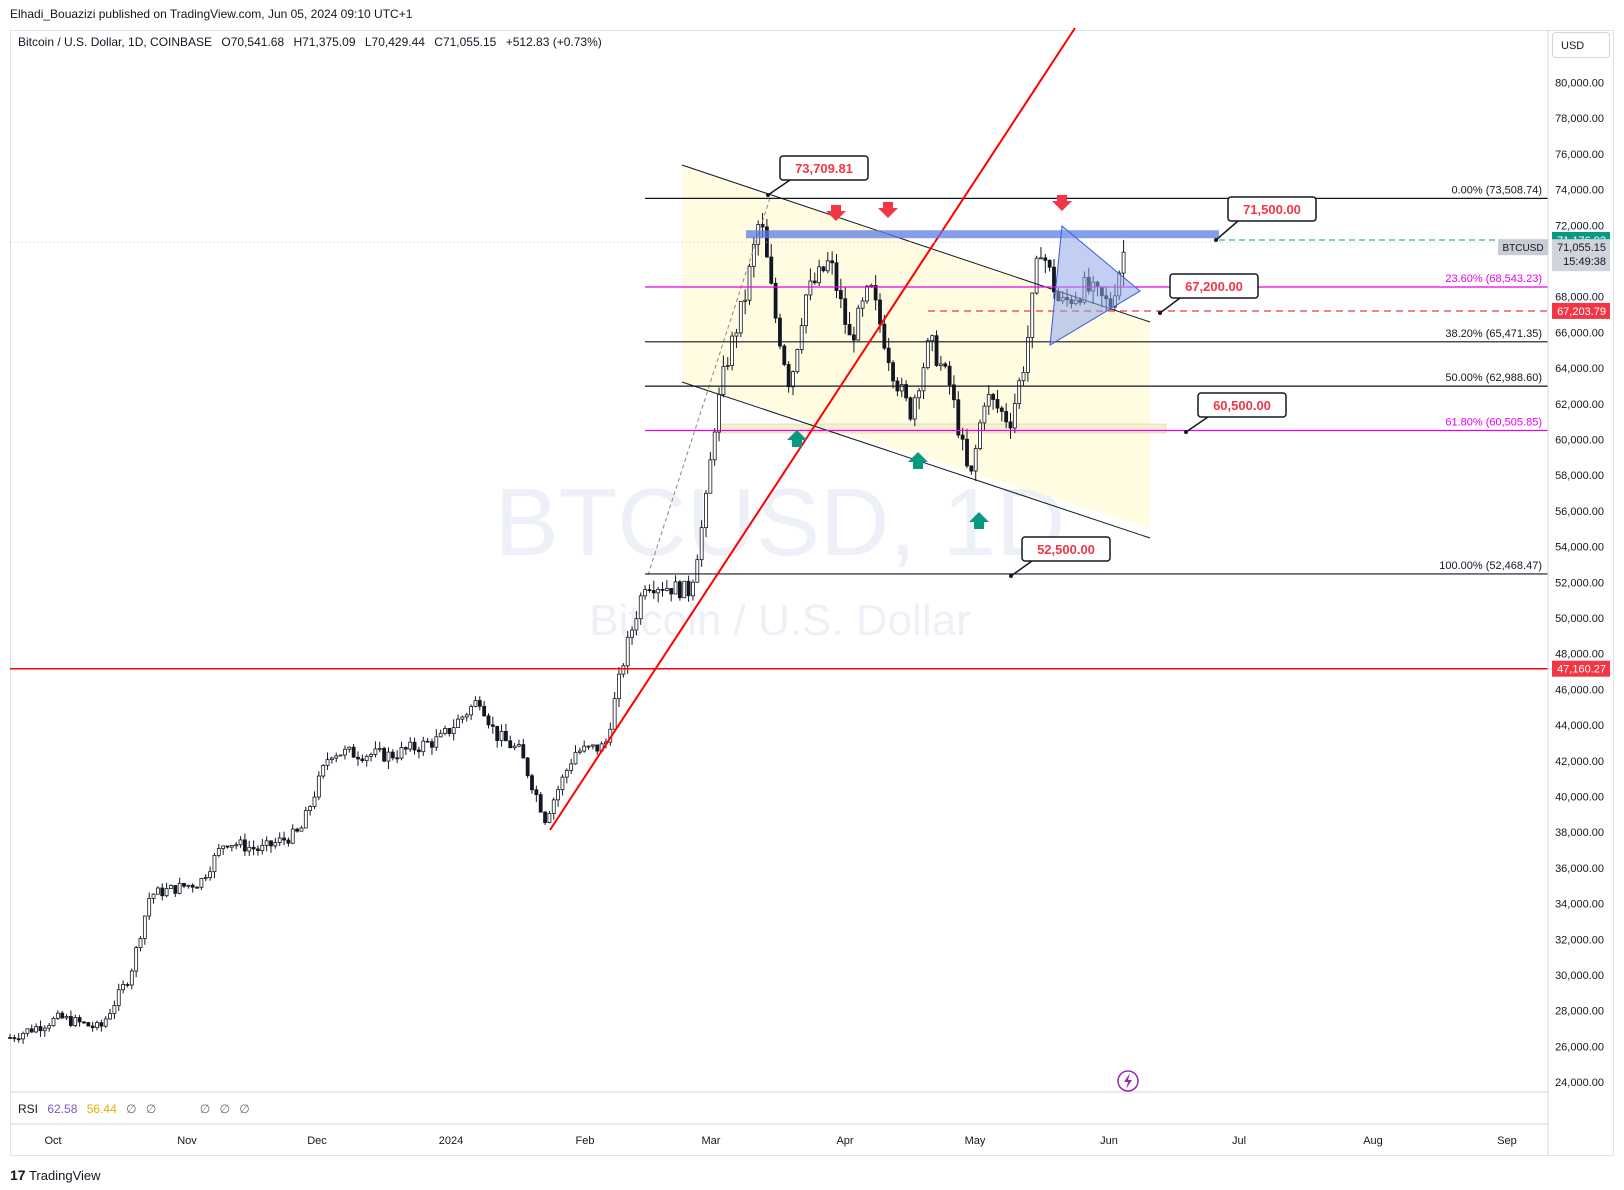 The image size is (1624, 1190). Describe the element at coordinates (101, 1109) in the screenshot. I see `rsi-ma-value: 56.44` at that location.